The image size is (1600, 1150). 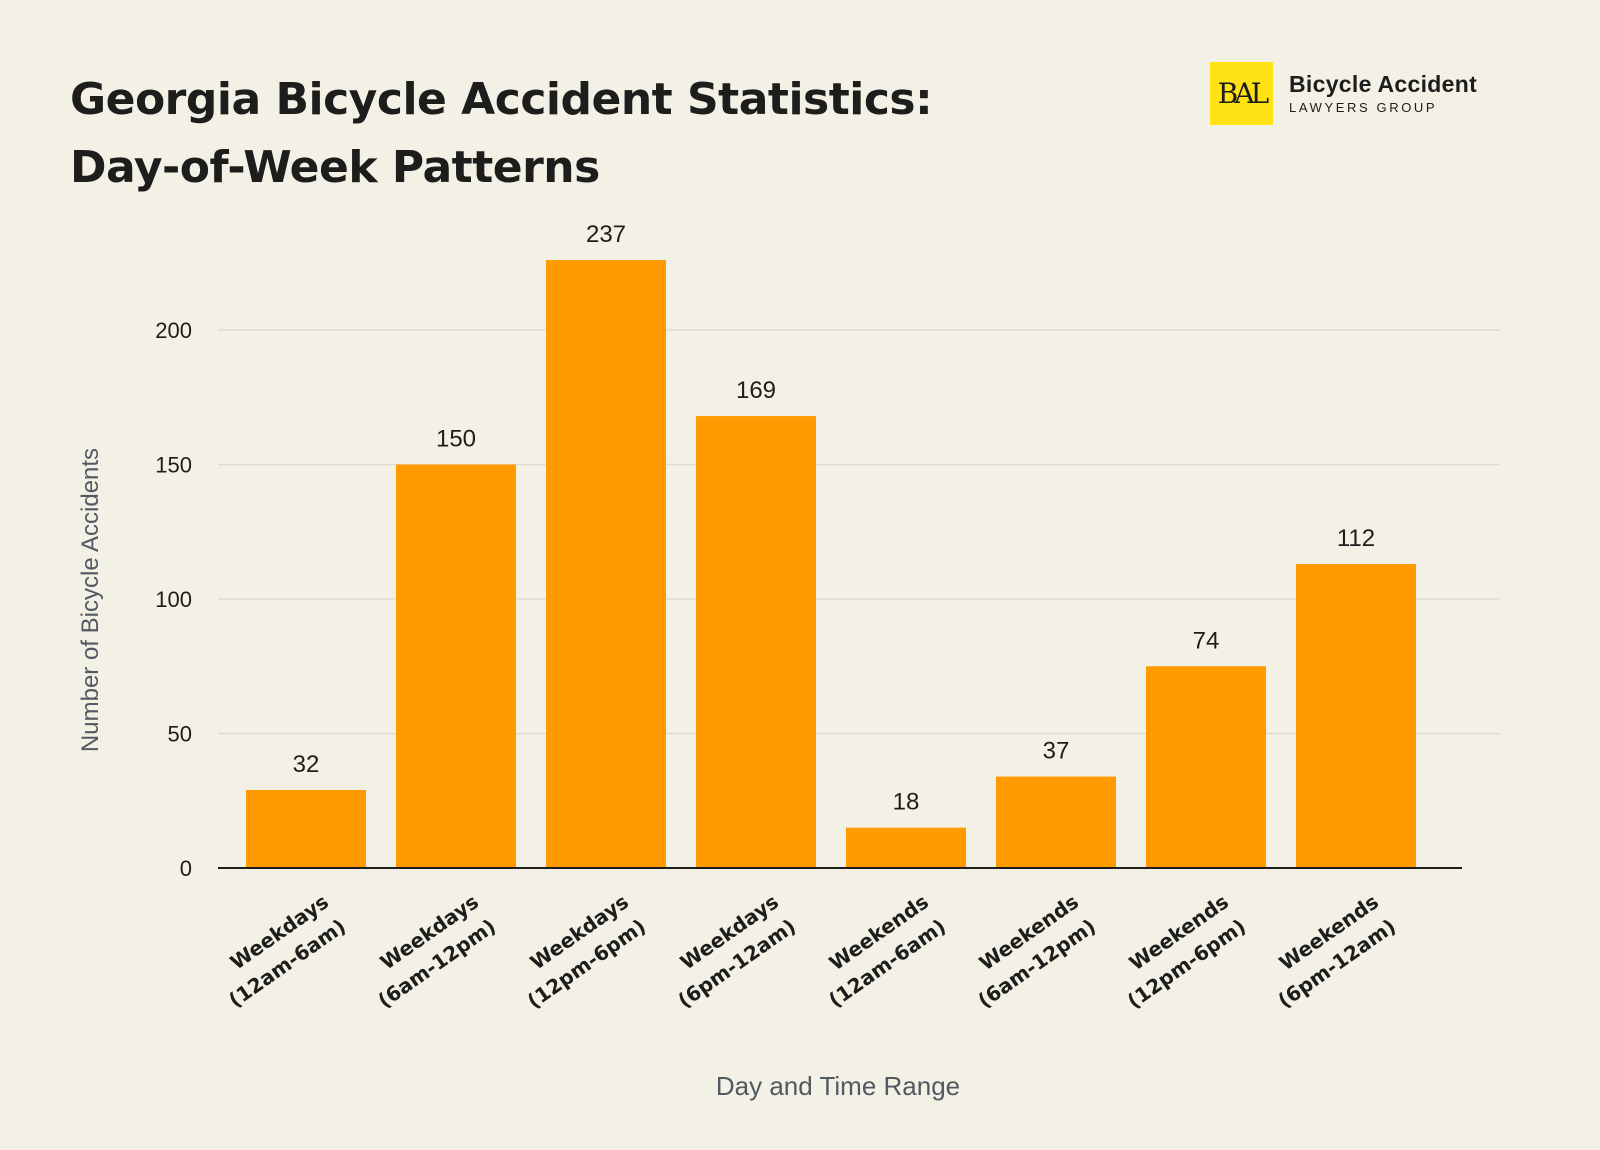 What do you see at coordinates (887, 950) in the screenshot?
I see `x-tick-label: Weekends(12am-6am)` at bounding box center [887, 950].